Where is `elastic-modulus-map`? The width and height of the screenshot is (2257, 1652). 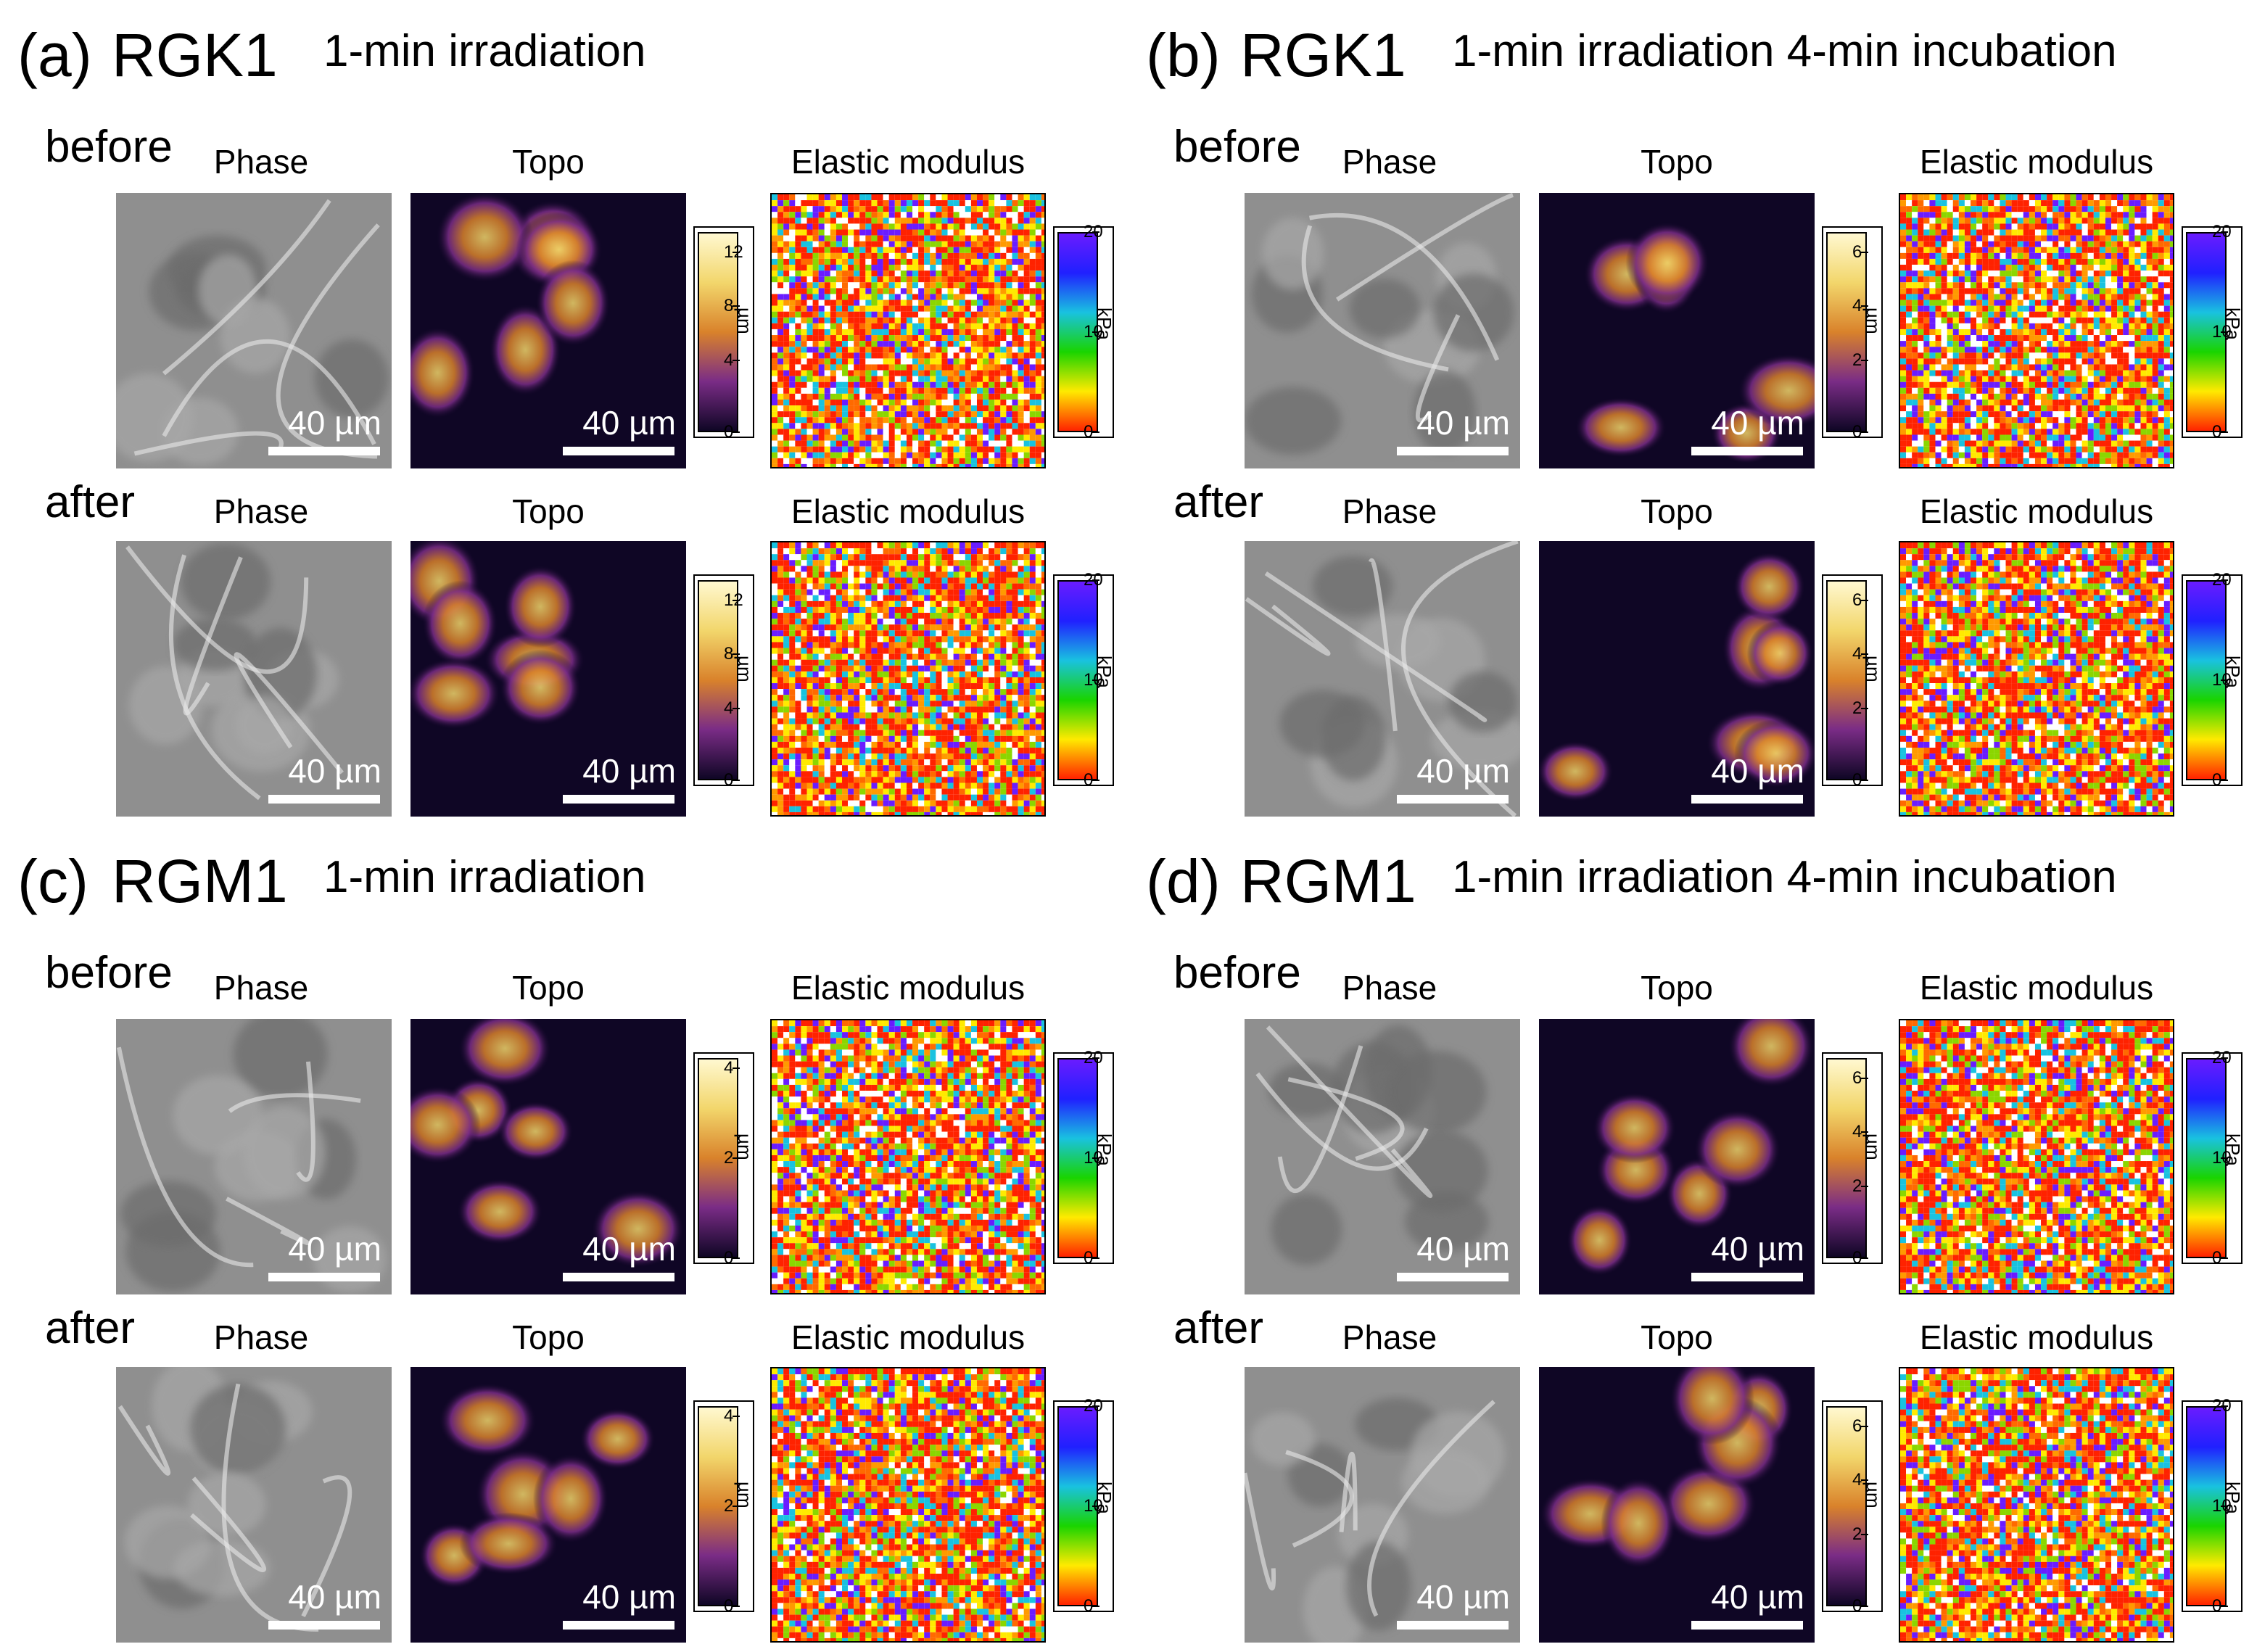 elastic-modulus-map is located at coordinates (2036, 679).